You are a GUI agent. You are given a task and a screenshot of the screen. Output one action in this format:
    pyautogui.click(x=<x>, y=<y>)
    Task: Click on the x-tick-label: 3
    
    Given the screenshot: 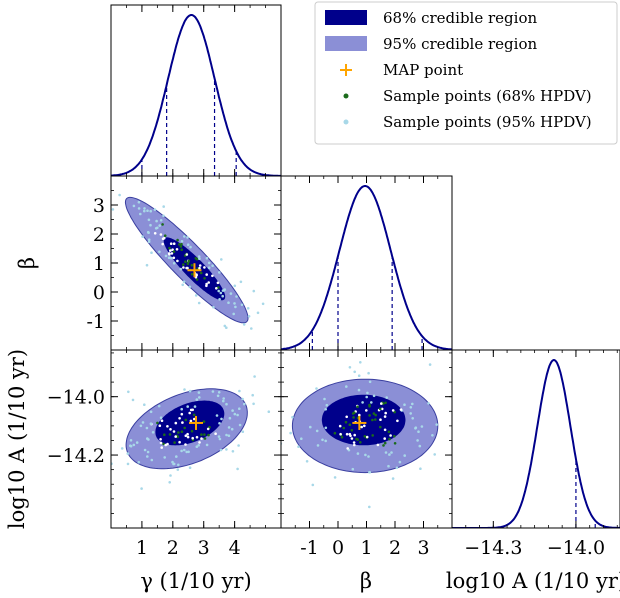 What is the action you would take?
    pyautogui.click(x=423, y=548)
    